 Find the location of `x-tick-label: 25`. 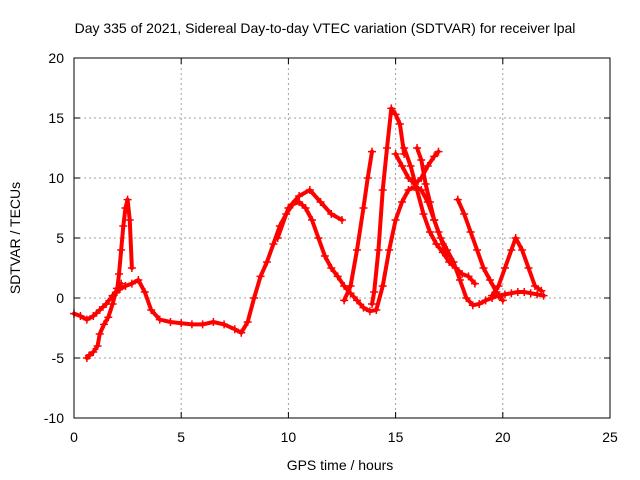

x-tick-label: 25 is located at coordinates (610, 437).